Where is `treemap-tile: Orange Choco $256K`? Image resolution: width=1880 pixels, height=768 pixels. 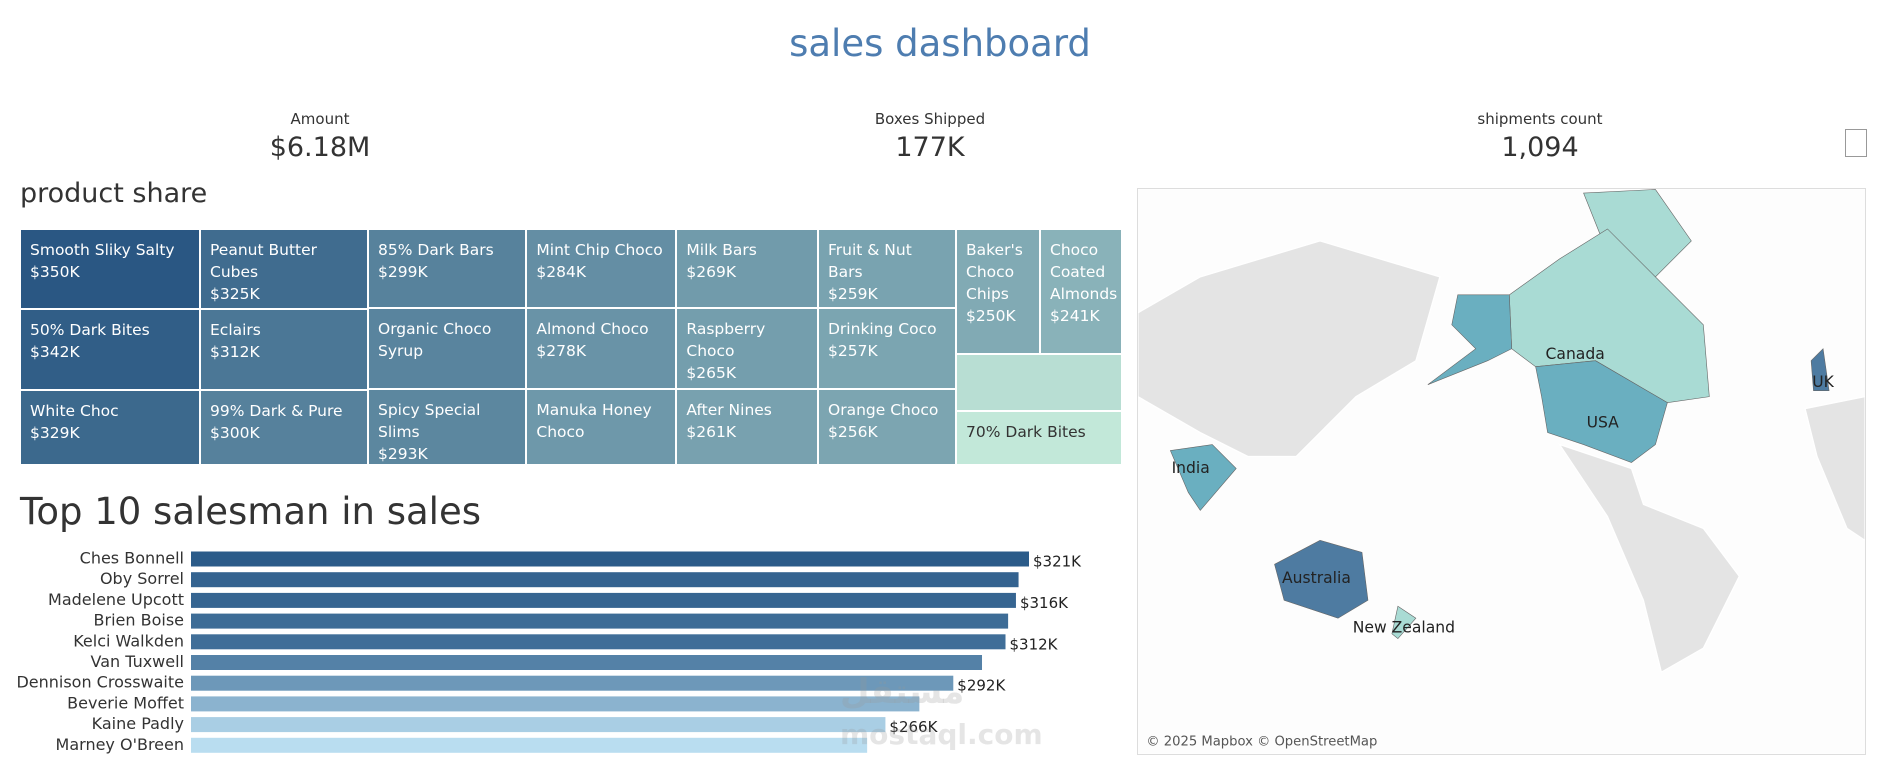
treemap-tile: Orange Choco $256K is located at coordinates (887, 427).